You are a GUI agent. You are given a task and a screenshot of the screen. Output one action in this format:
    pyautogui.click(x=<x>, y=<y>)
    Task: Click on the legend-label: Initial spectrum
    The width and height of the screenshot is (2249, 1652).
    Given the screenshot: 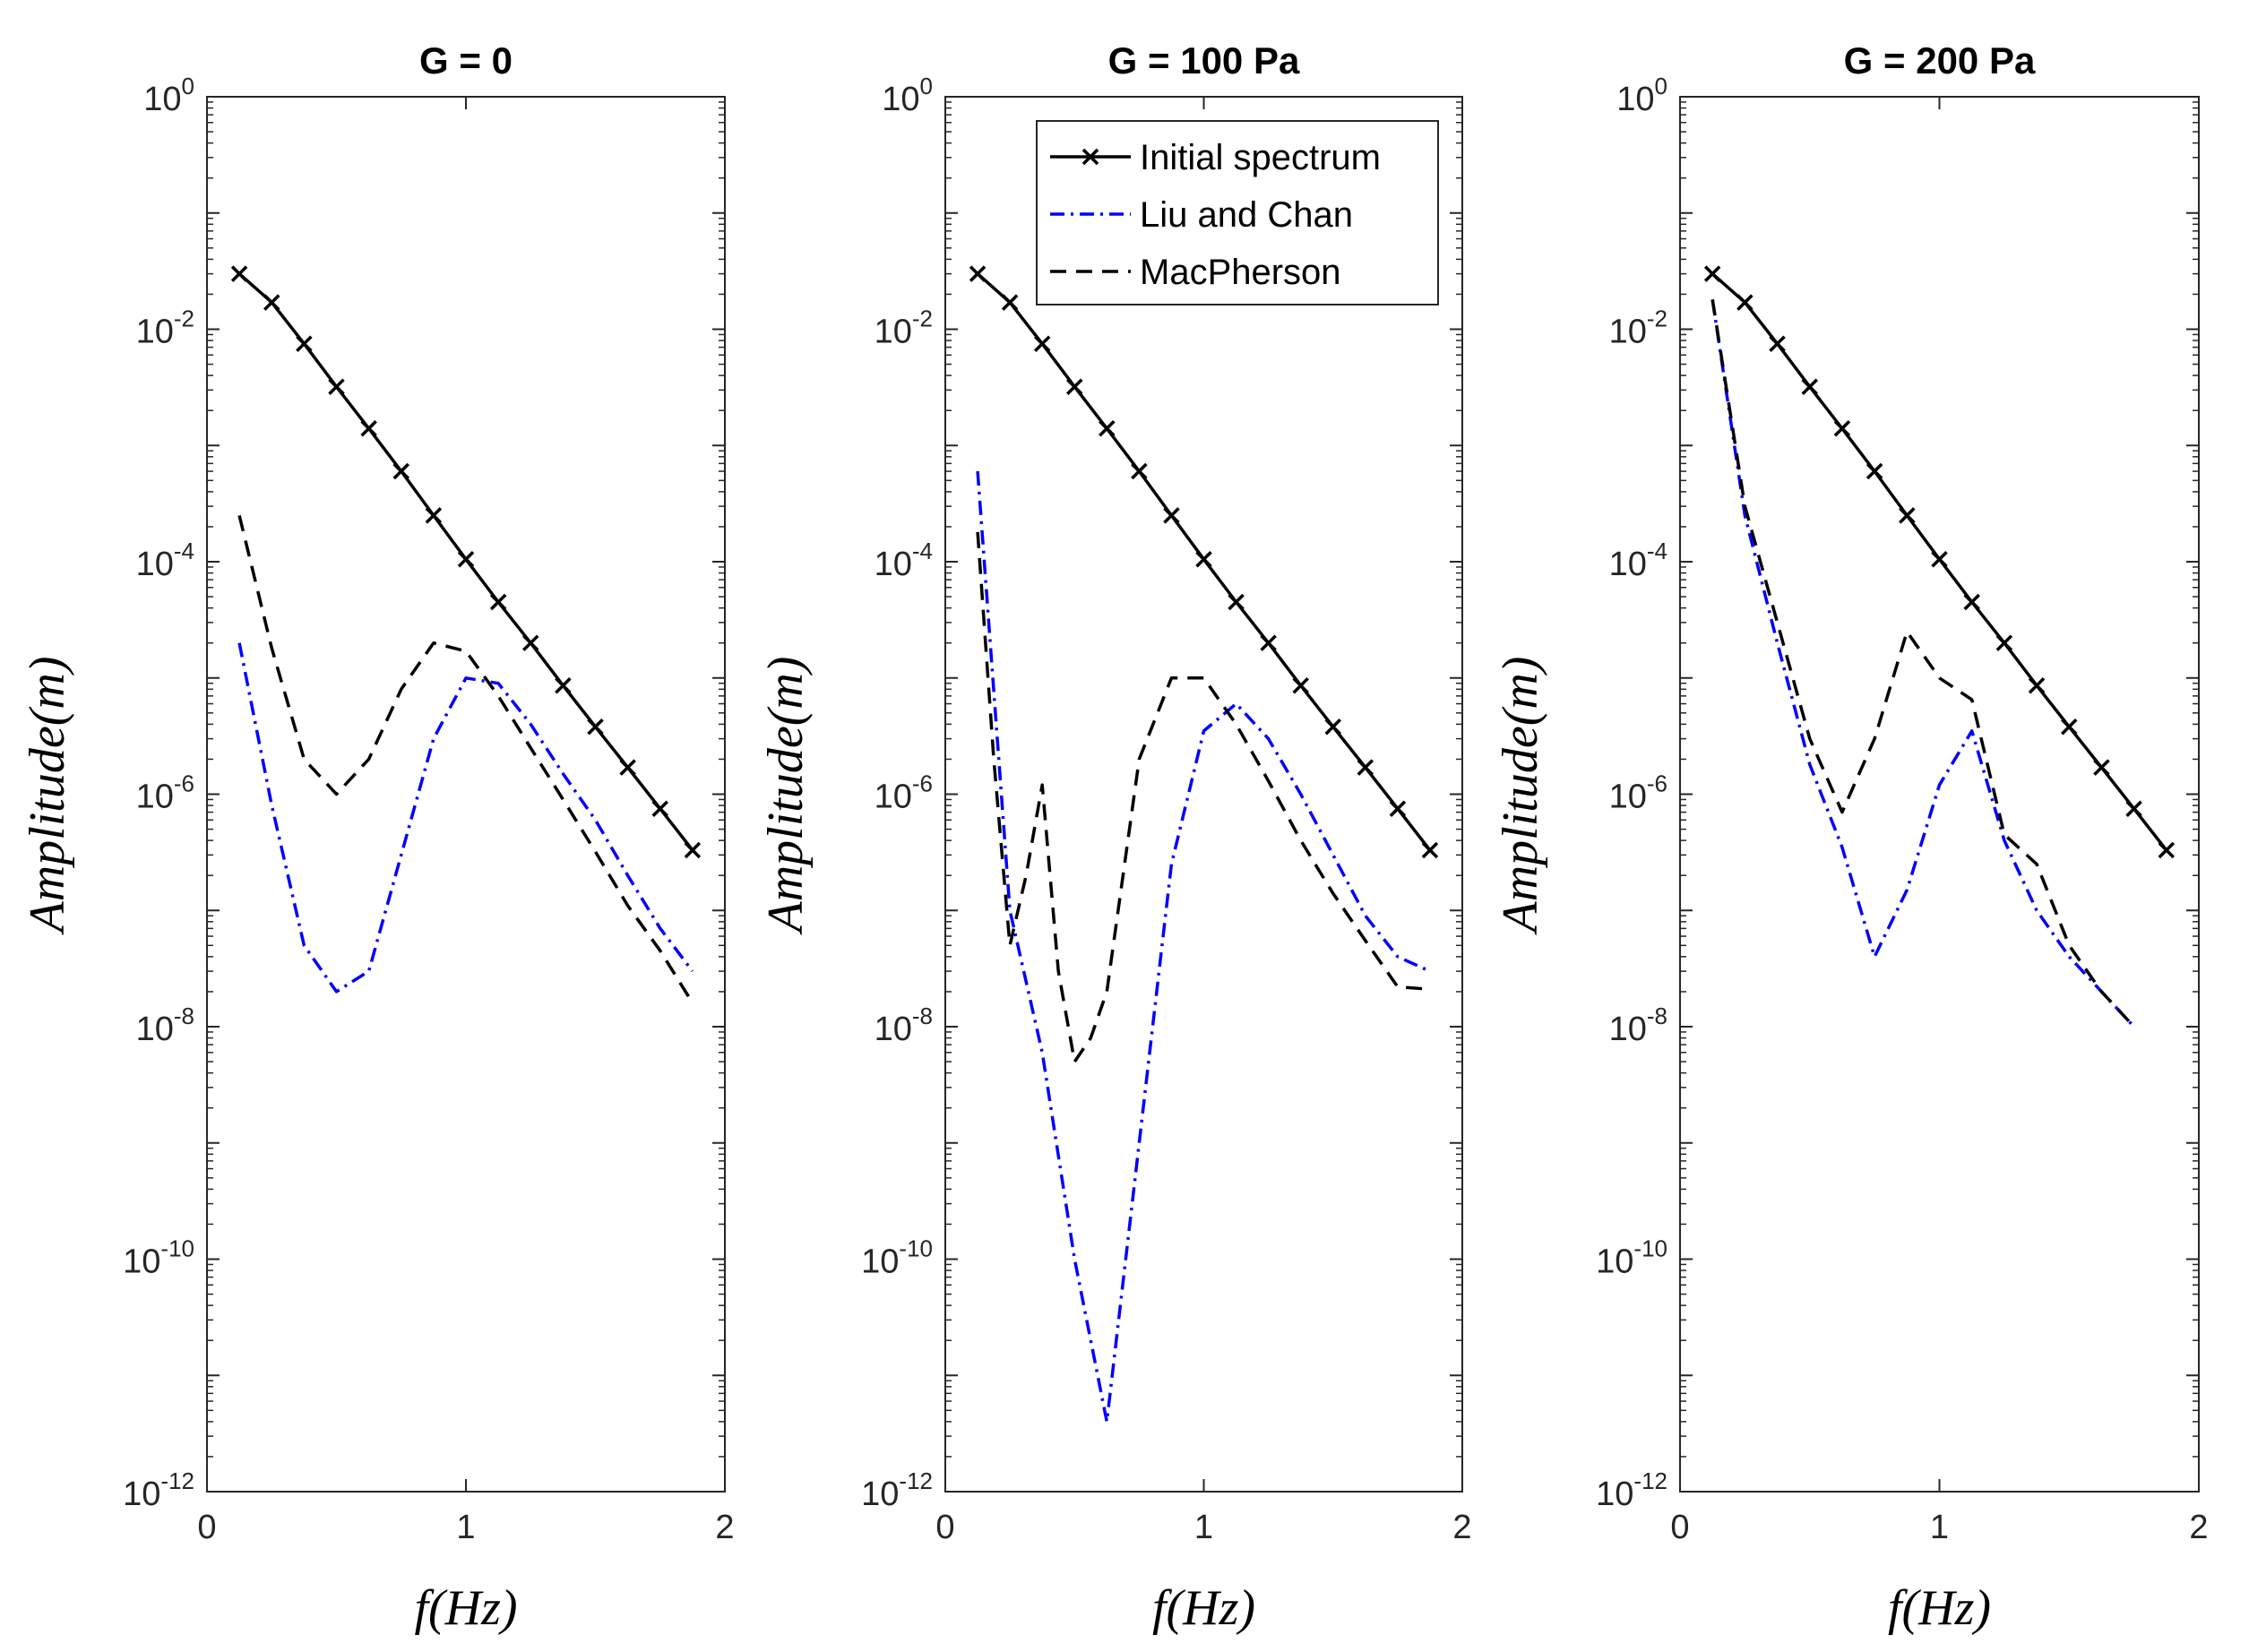 What is the action you would take?
    pyautogui.click(x=1260, y=158)
    